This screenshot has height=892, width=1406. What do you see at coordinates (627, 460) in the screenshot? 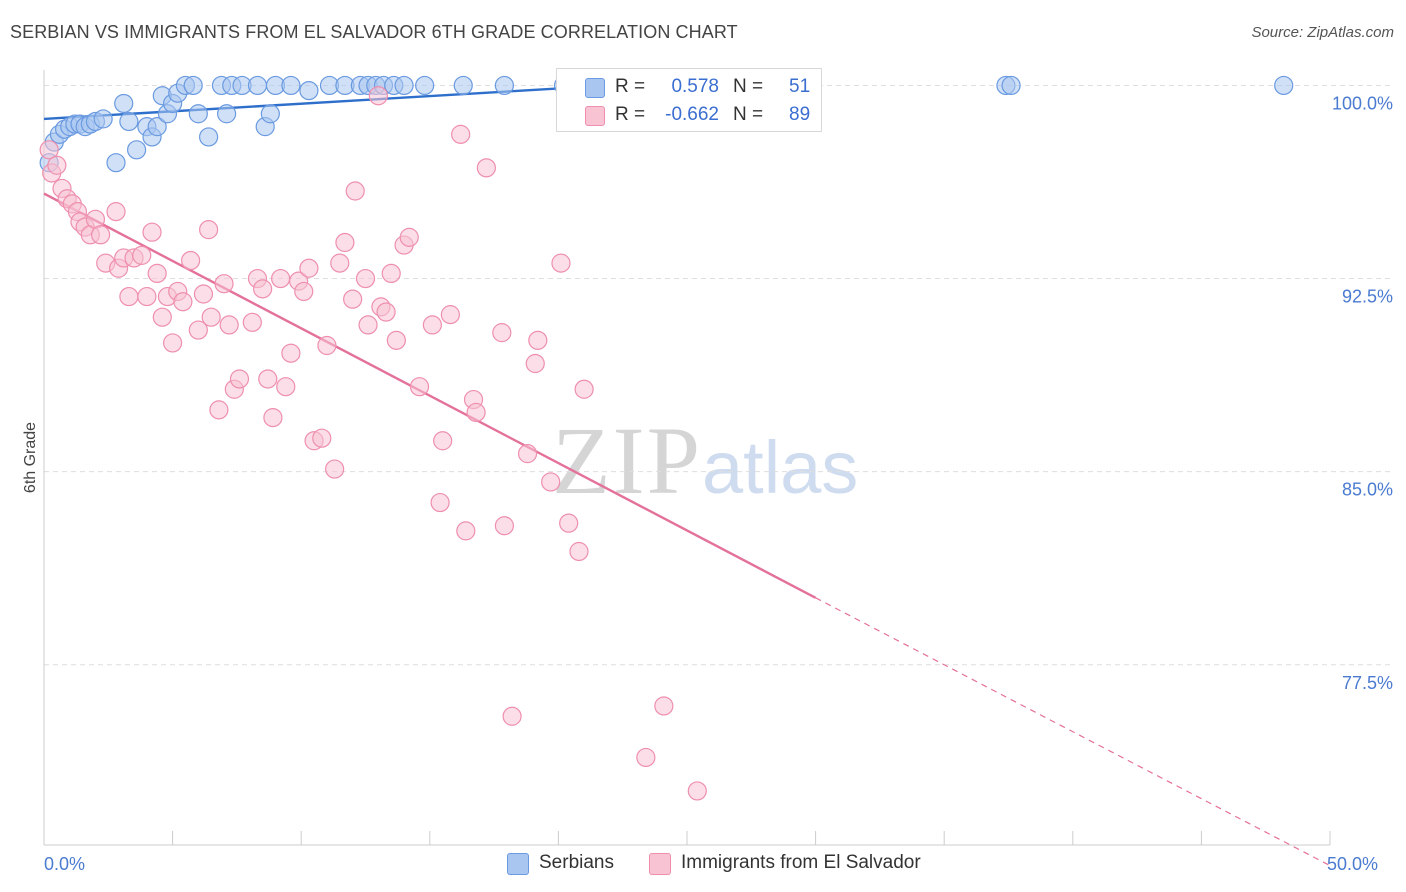
I see `watermark-zip: ZIP` at bounding box center [627, 460].